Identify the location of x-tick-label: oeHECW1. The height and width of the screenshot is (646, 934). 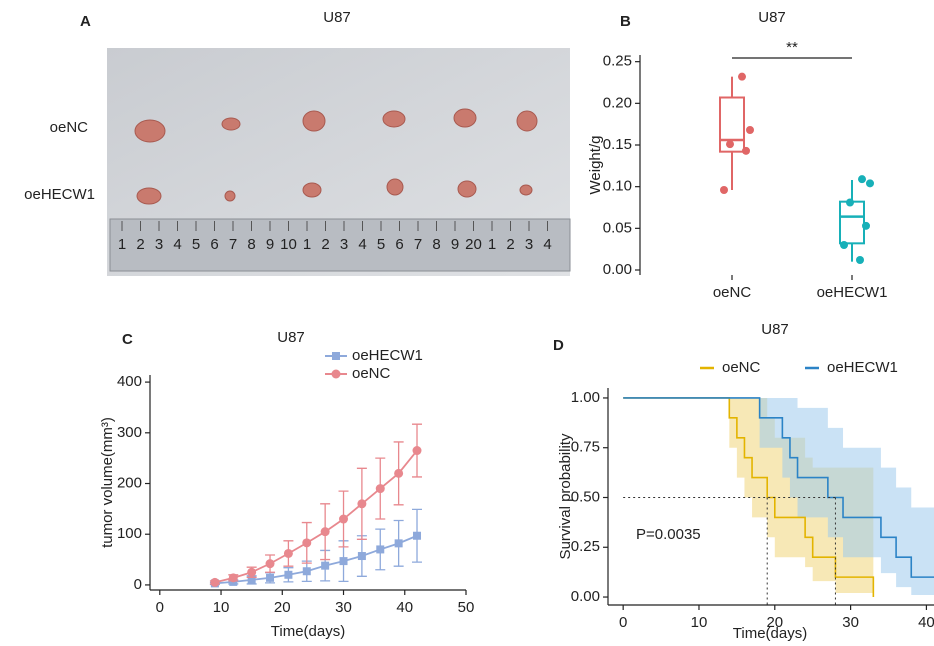
(852, 292).